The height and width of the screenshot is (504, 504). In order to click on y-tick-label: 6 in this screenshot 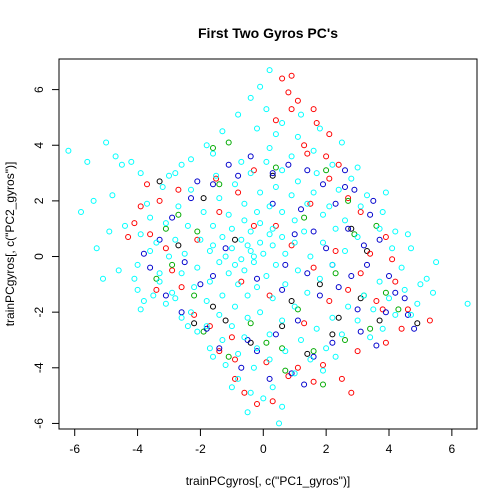, I will do `click(39, 89)`.